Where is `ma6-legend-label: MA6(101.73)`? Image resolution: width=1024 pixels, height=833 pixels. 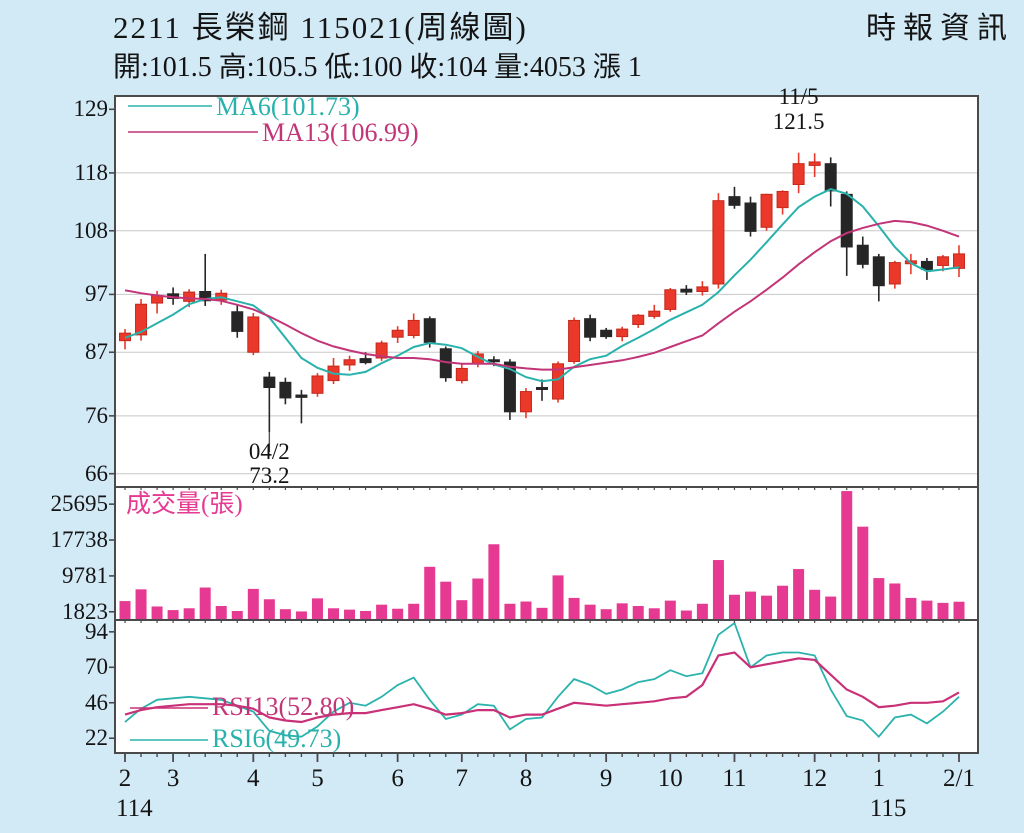
ma6-legend-label: MA6(101.73) is located at coordinates (288, 106).